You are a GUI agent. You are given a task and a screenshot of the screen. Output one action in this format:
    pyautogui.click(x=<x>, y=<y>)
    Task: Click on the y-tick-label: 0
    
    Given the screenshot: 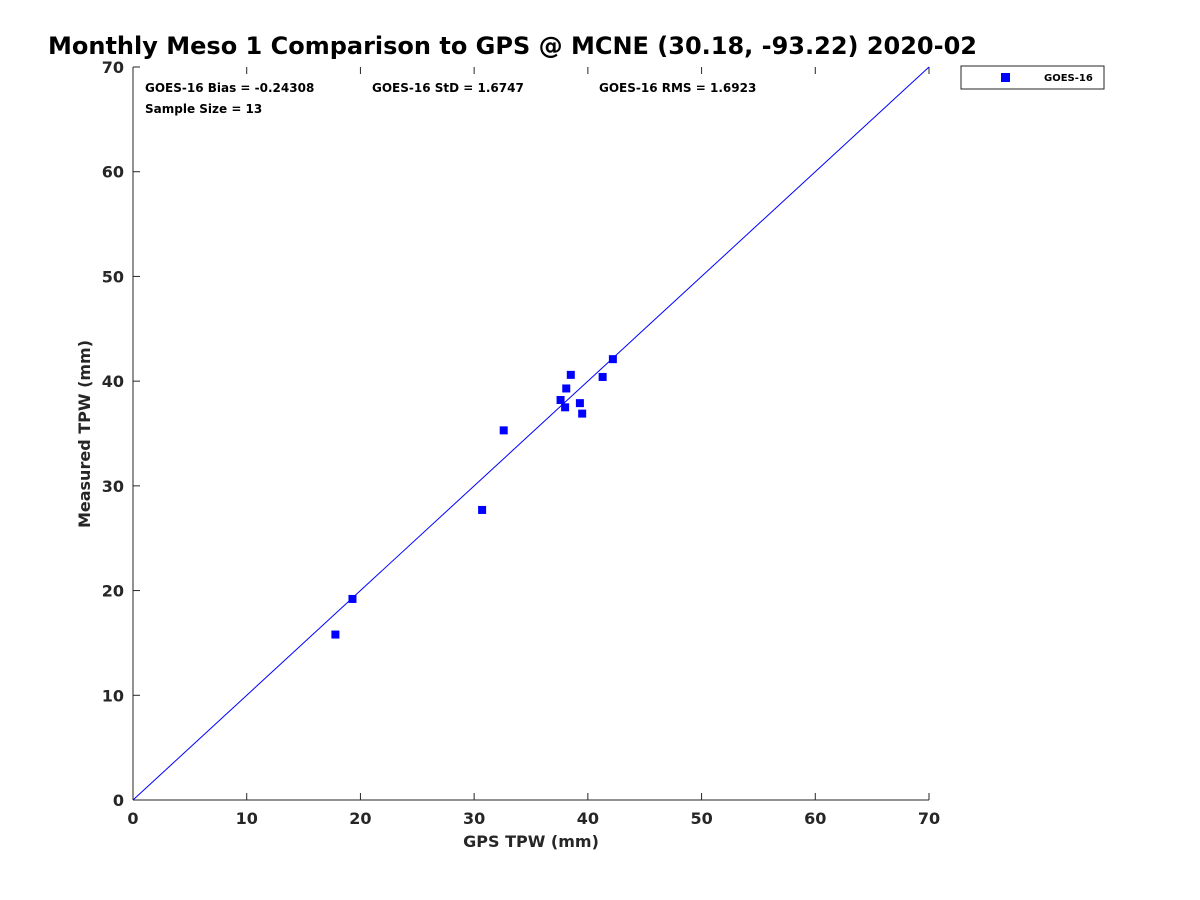 What is the action you would take?
    pyautogui.click(x=118, y=800)
    